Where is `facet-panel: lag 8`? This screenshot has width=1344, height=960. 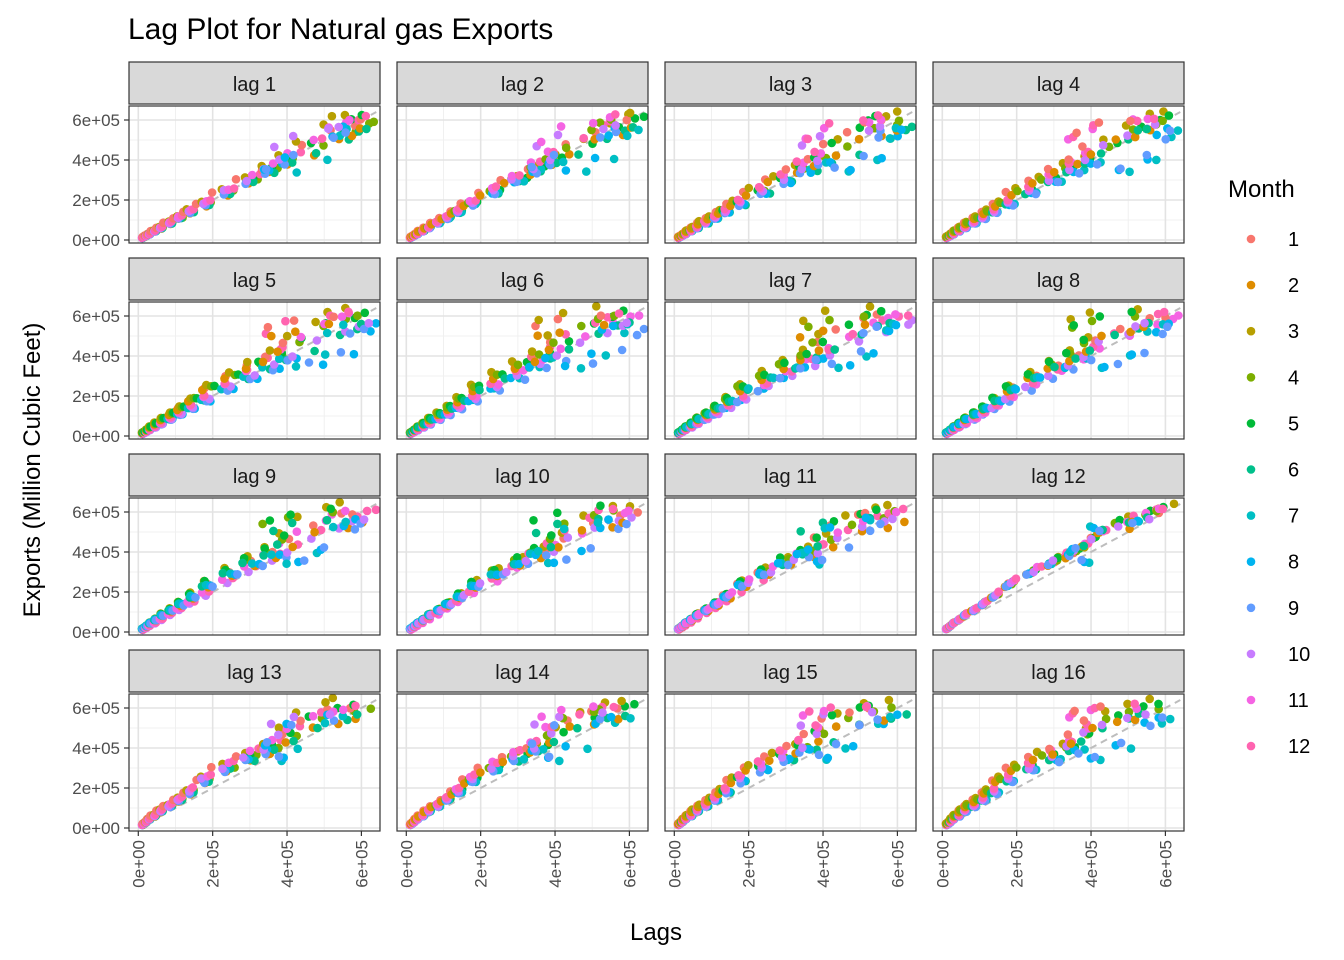 facet-panel: lag 8 is located at coordinates (1058, 348).